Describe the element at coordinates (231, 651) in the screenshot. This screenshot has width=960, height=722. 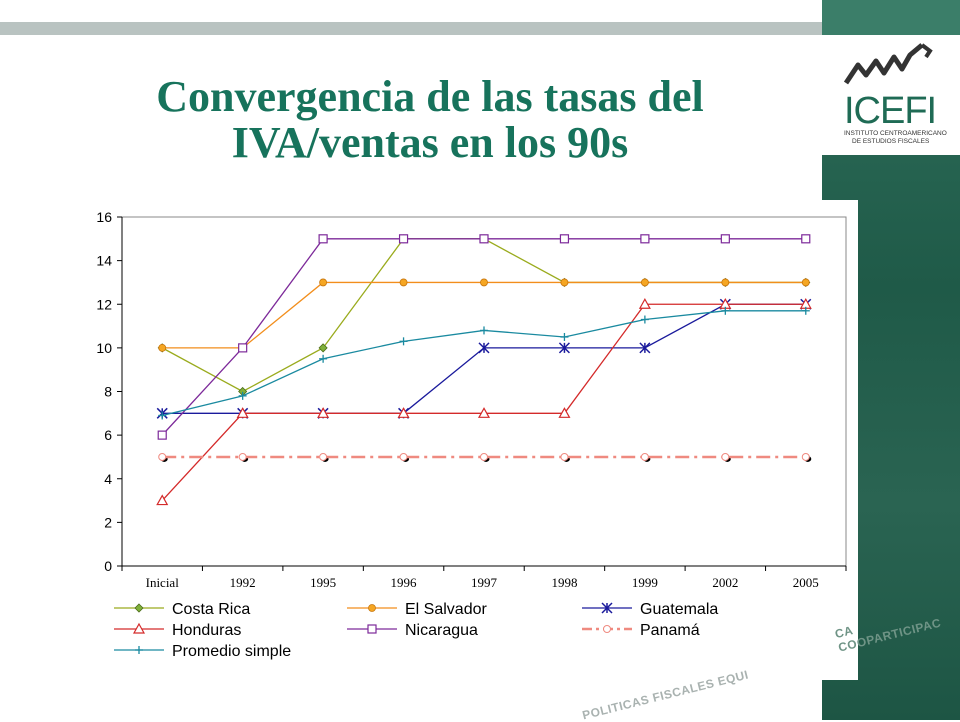
I see `legend-label: Promedio simple` at that location.